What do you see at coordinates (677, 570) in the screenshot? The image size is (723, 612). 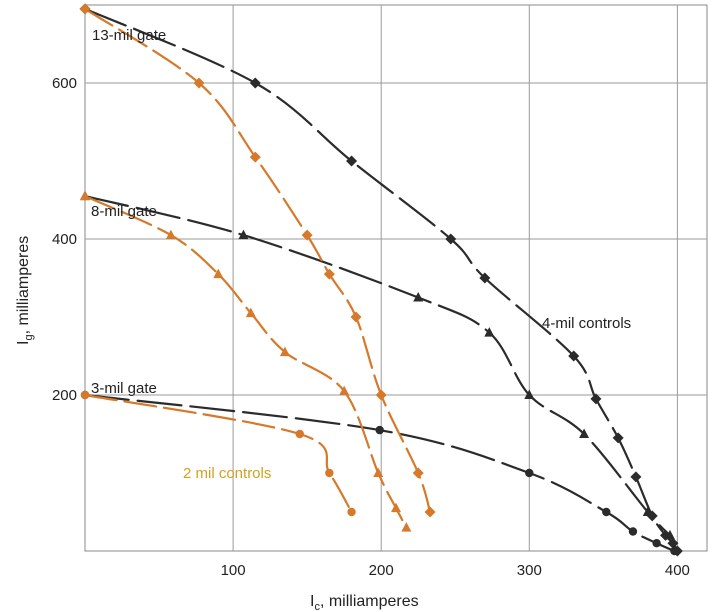 I see `x-tick-label: 400` at bounding box center [677, 570].